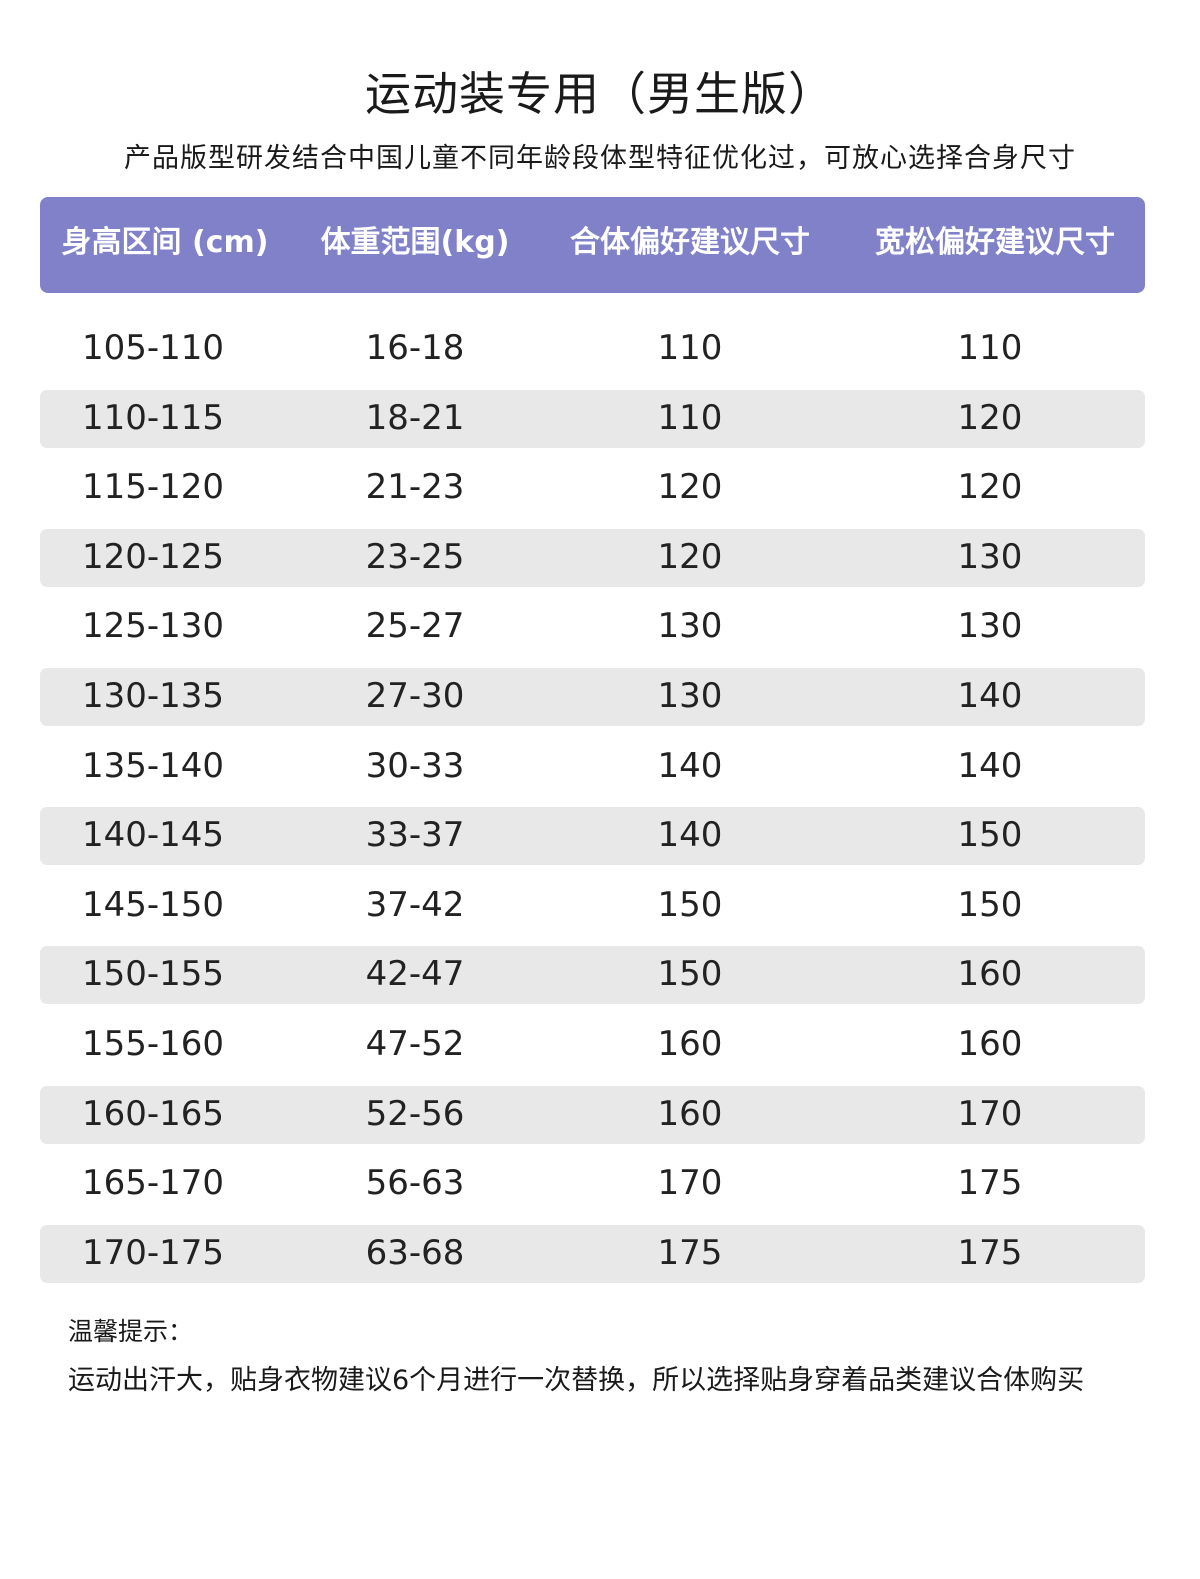 The height and width of the screenshot is (1579, 1200). Describe the element at coordinates (415, 1252) in the screenshot. I see `weight-range-cell: 63-68` at that location.